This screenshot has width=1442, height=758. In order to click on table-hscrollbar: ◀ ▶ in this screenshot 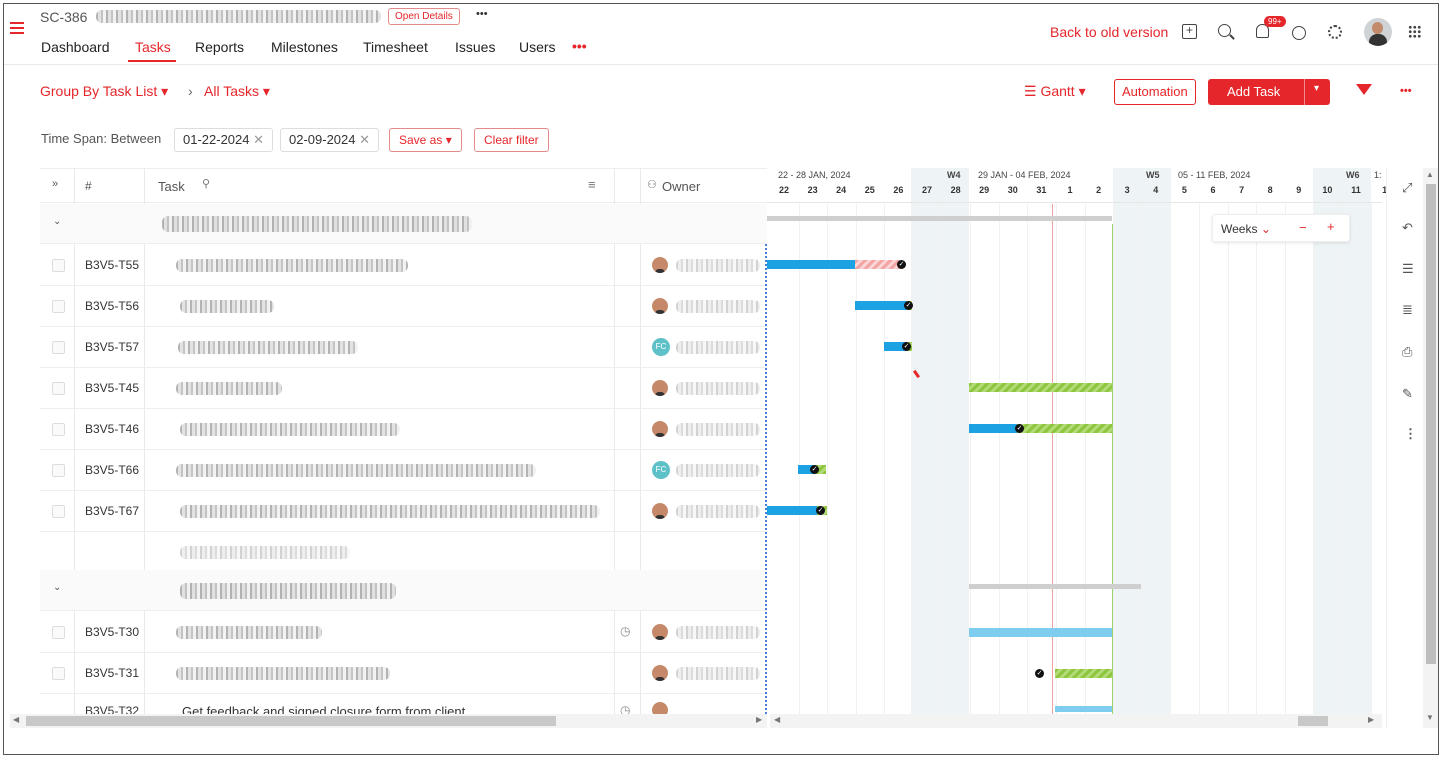, I will do `click(388, 721)`.